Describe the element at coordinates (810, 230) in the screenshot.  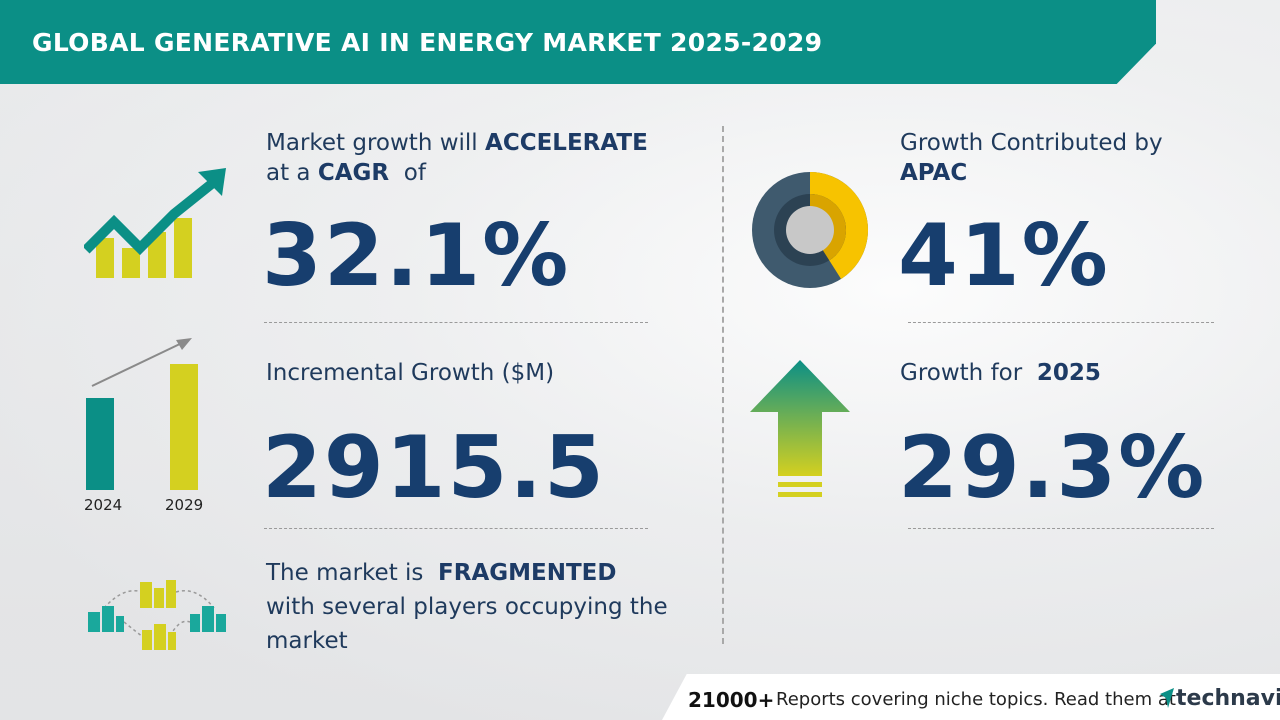
I see `donut-chart-icon` at that location.